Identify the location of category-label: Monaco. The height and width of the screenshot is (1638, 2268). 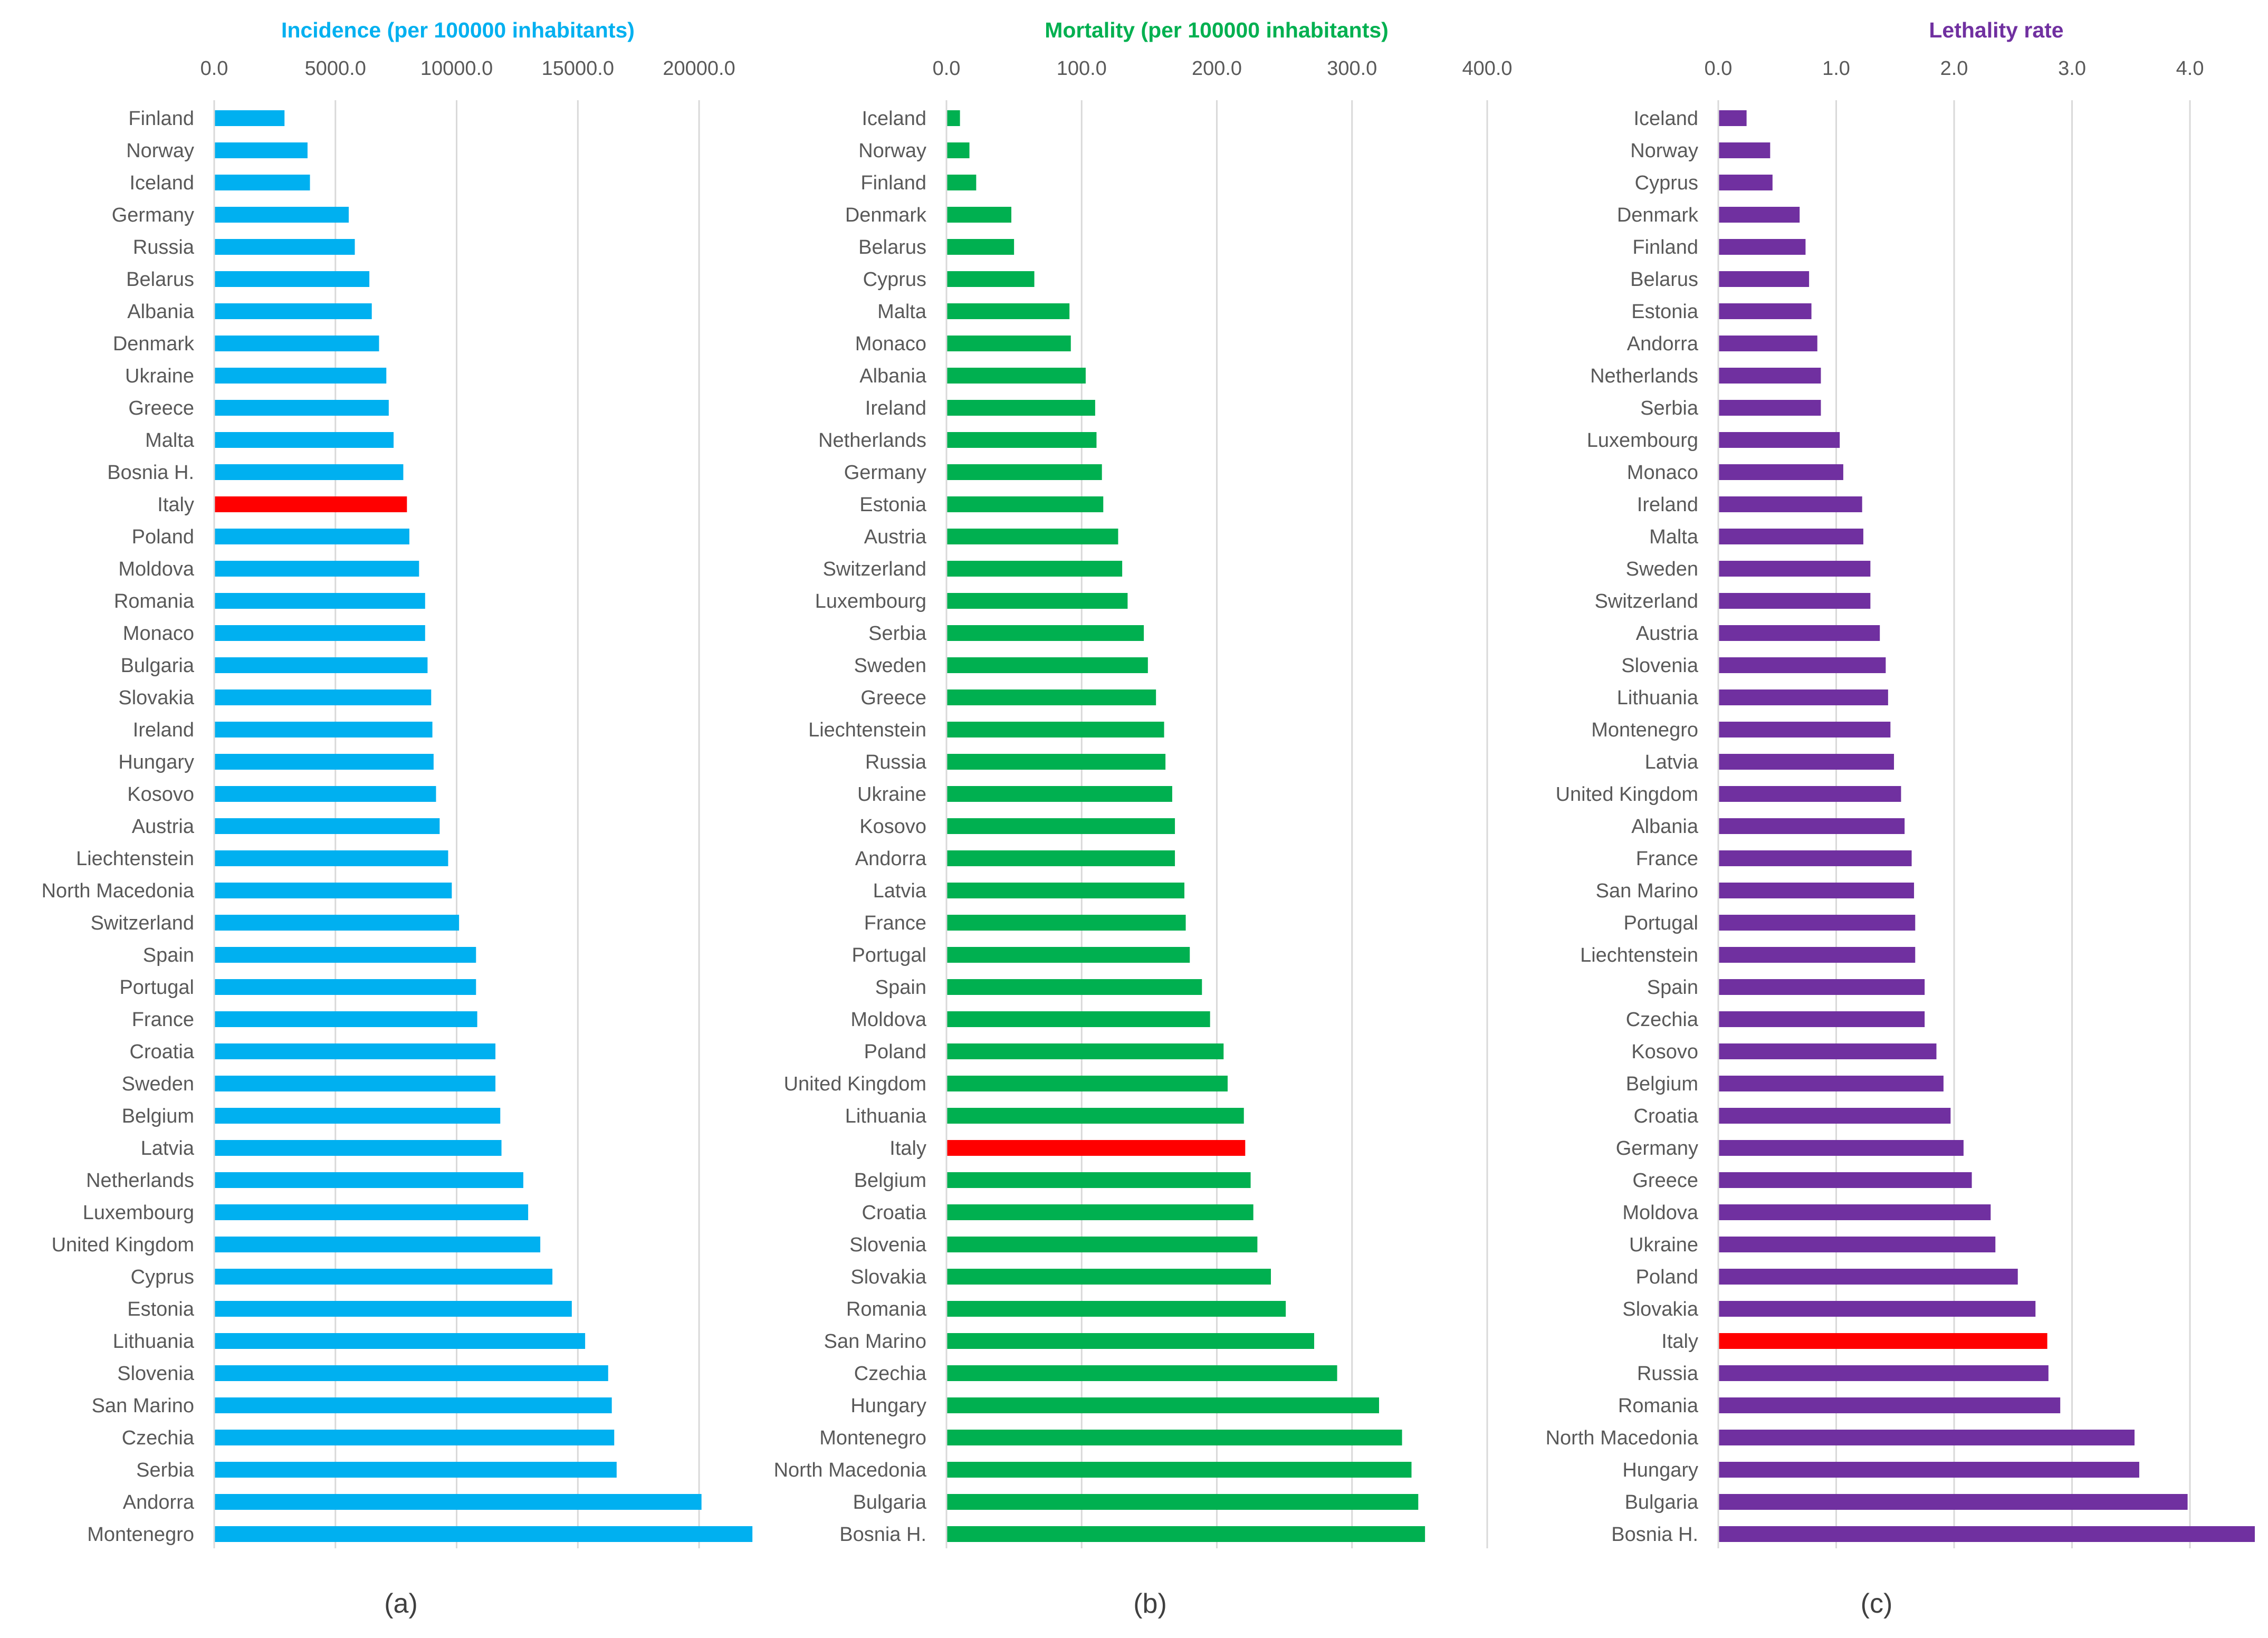
(891, 344).